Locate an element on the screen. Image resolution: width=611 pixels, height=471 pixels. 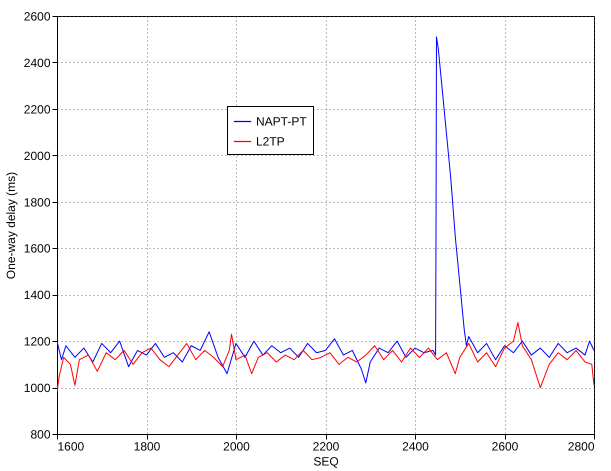
y-tick-label: 1800 is located at coordinates (37, 202).